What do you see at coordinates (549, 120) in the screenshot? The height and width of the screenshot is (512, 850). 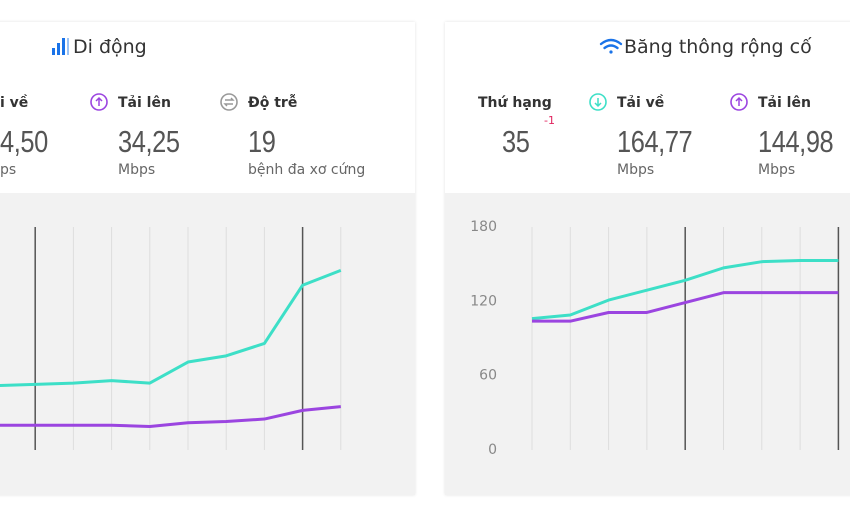 I see `rank-change: -1` at bounding box center [549, 120].